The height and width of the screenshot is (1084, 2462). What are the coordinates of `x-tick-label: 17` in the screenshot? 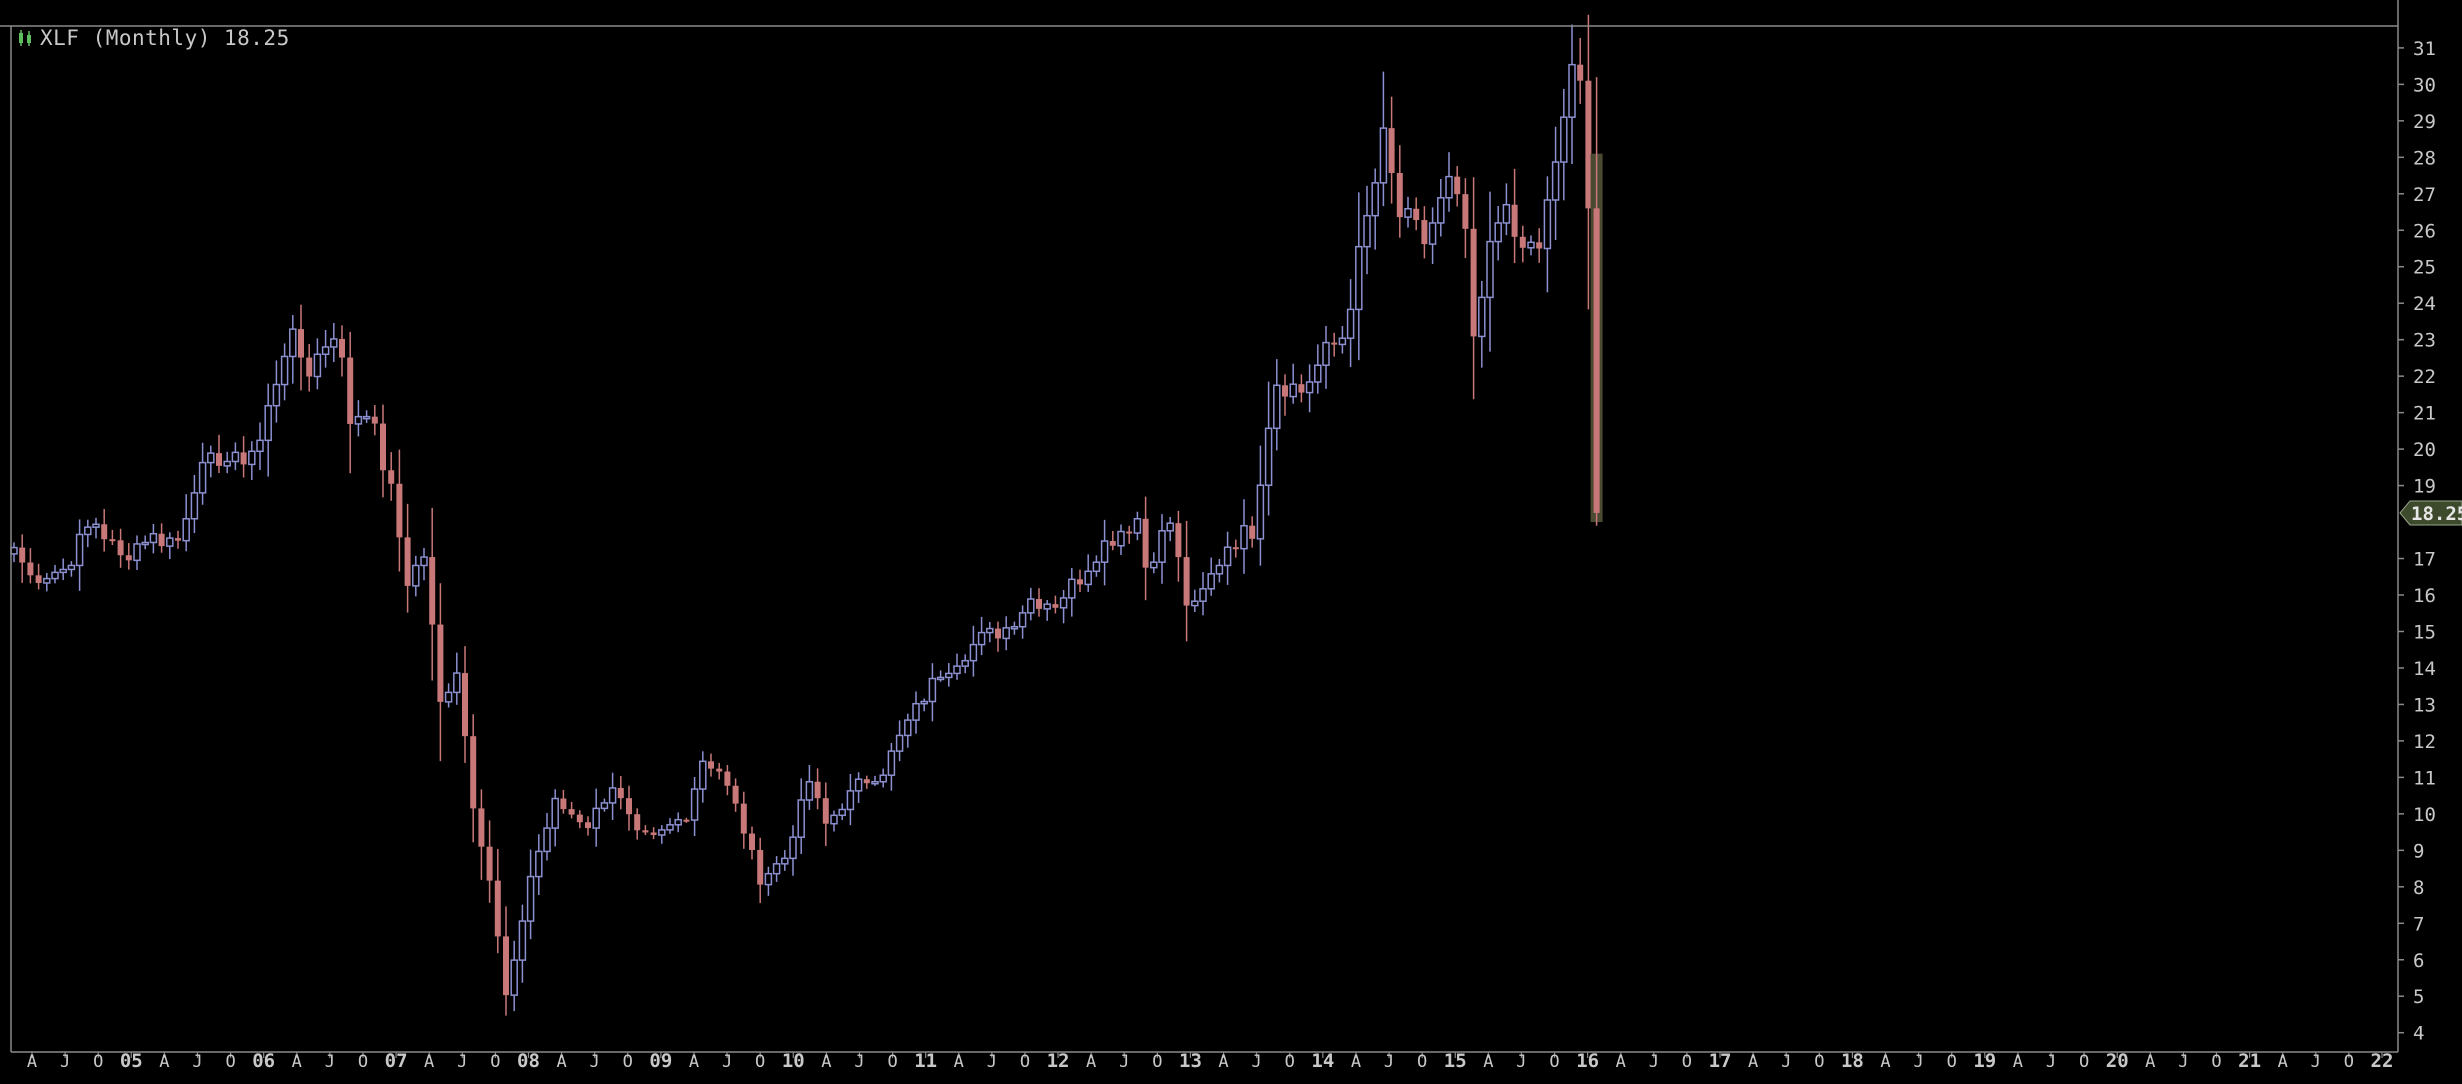 It's located at (1720, 1061).